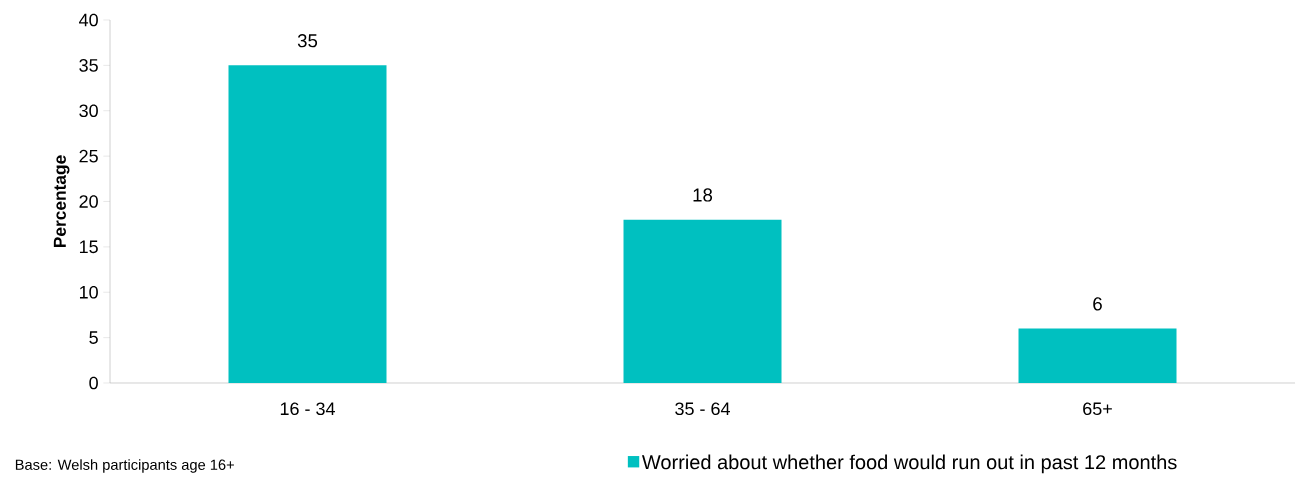 This screenshot has height=478, width=1298. What do you see at coordinates (124, 466) in the screenshot?
I see `text: Base: Welsh participants age 16+` at bounding box center [124, 466].